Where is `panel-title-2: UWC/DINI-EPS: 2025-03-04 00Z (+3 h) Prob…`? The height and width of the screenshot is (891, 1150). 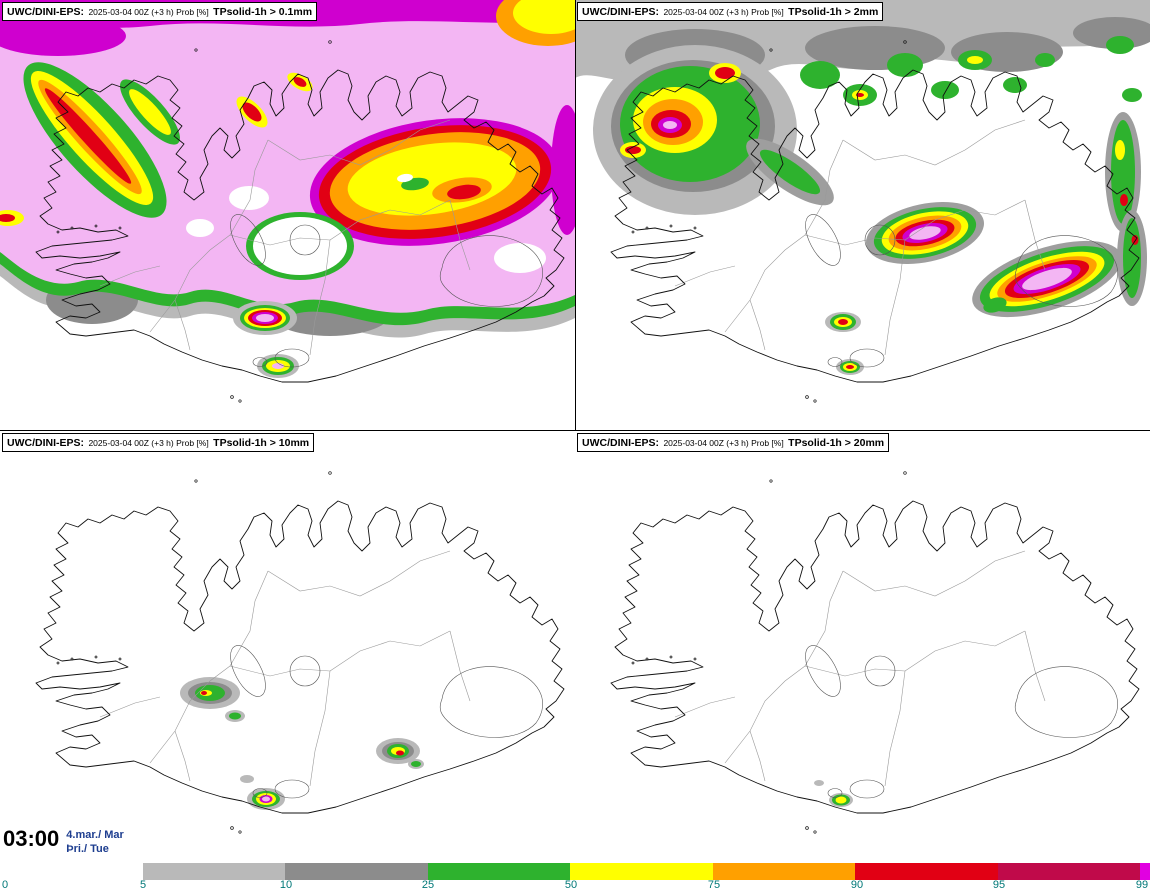 panel-title-2: UWC/DINI-EPS: 2025-03-04 00Z (+3 h) Prob… is located at coordinates (730, 11).